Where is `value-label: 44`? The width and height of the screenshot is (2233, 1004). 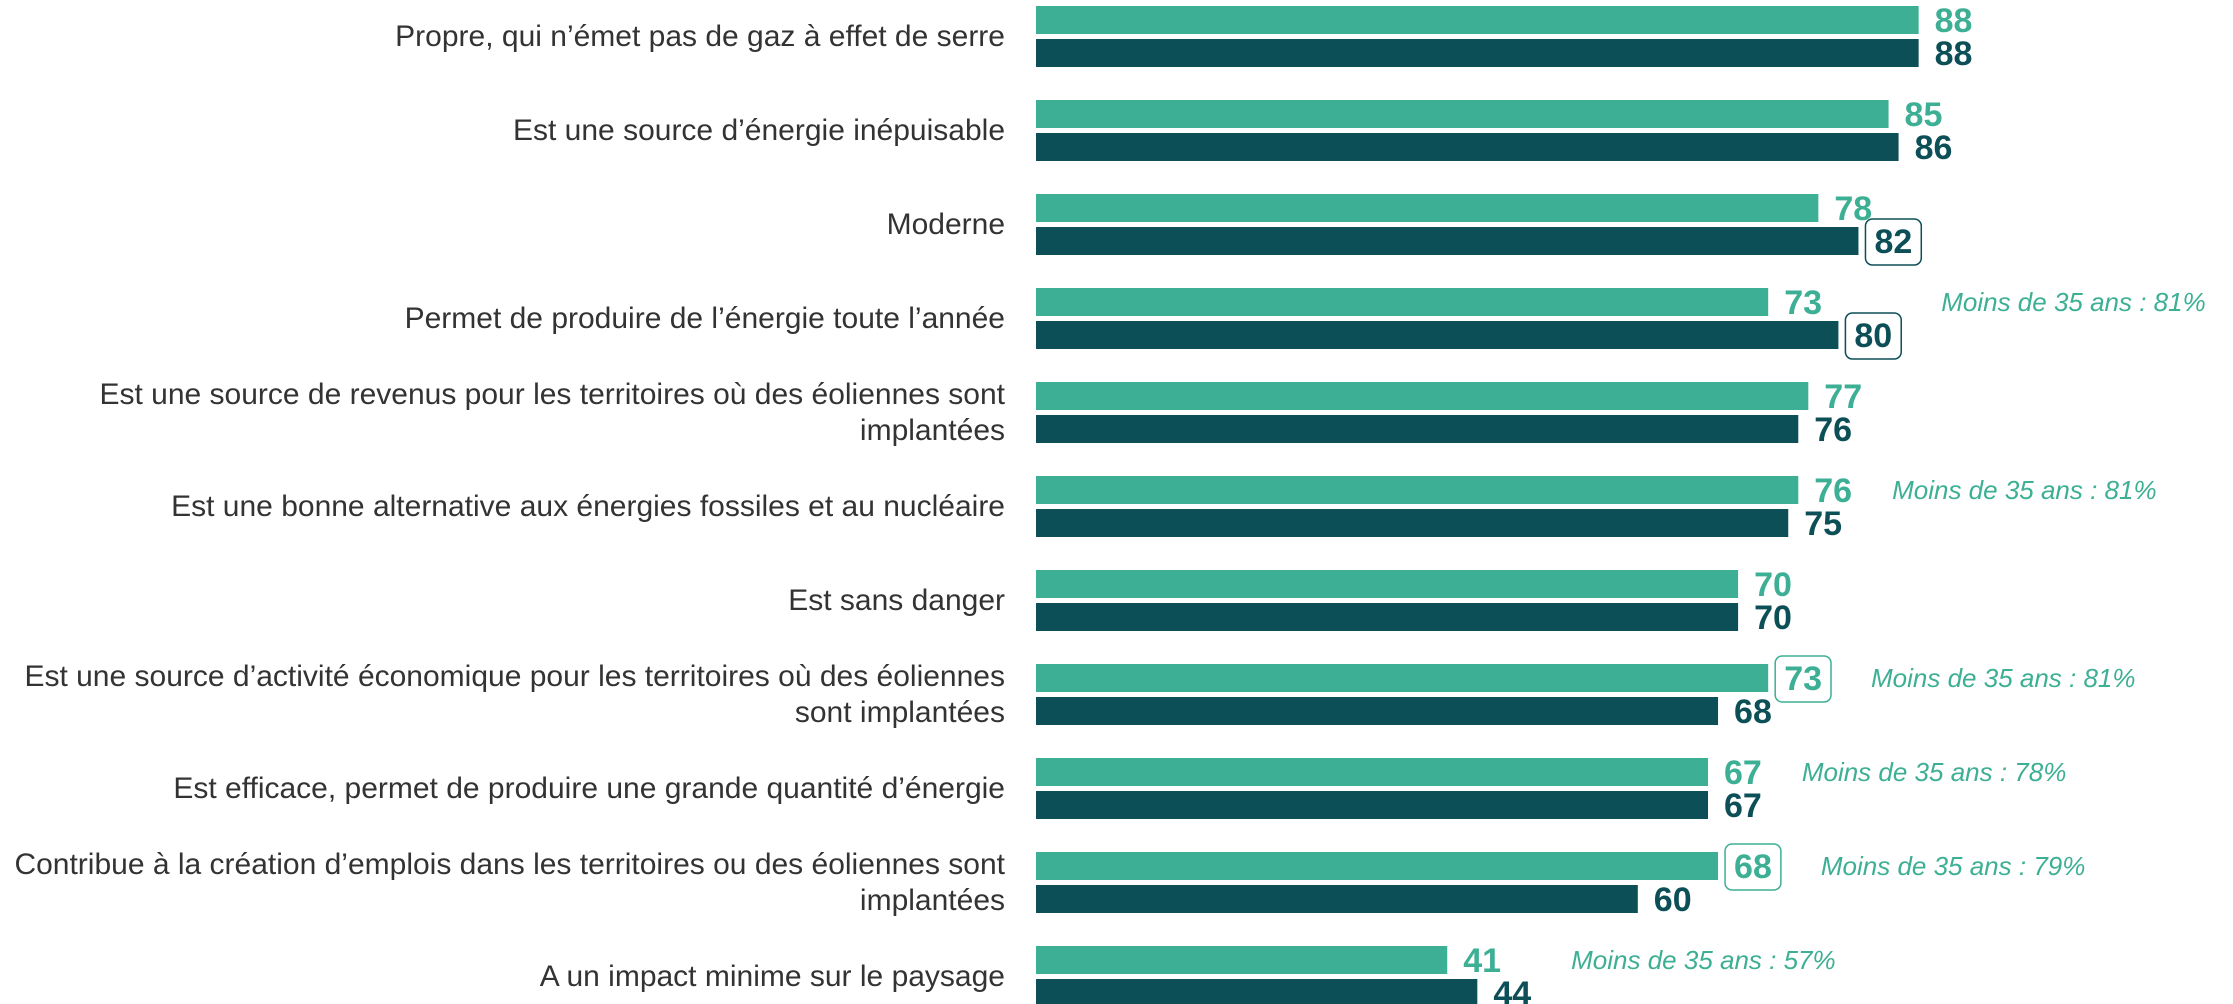
value-label: 44 is located at coordinates (1512, 989).